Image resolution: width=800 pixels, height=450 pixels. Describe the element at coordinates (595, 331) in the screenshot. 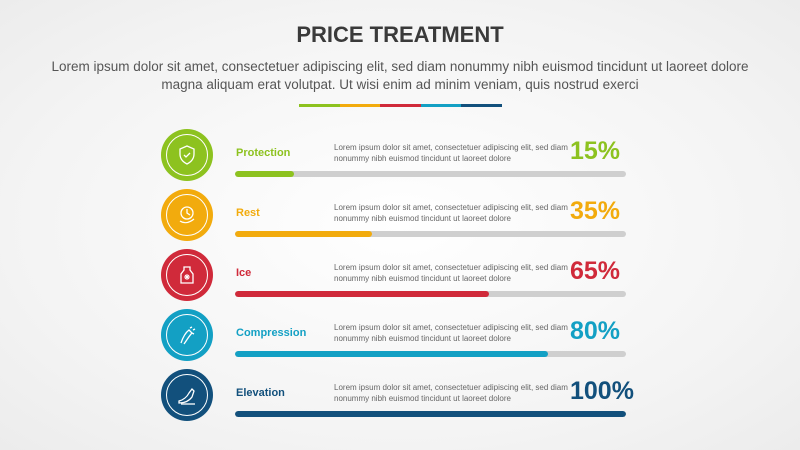

I see `item-percent: 80%` at that location.